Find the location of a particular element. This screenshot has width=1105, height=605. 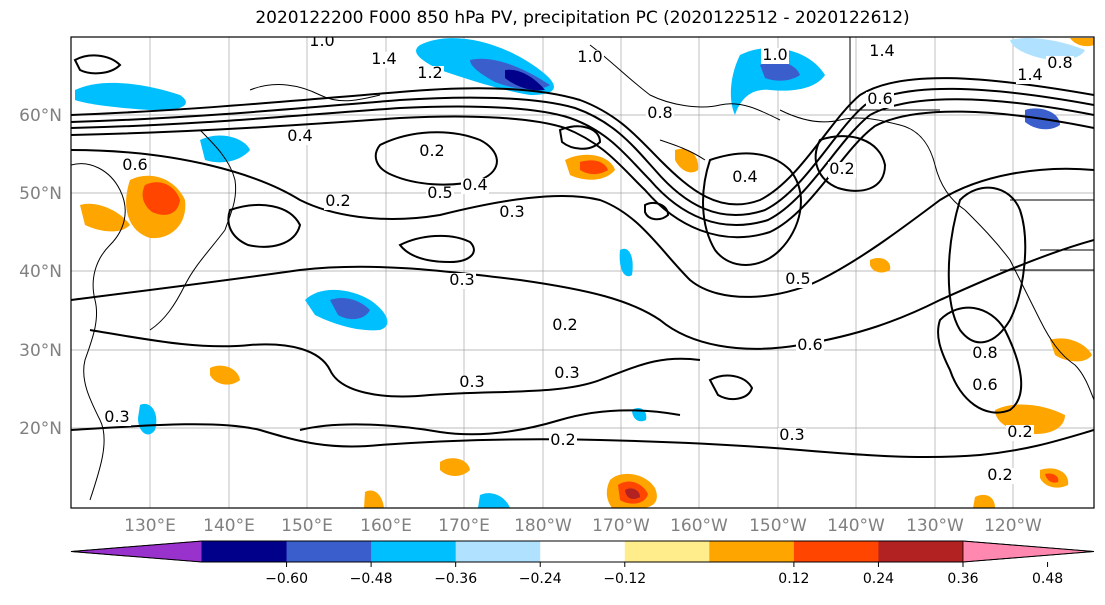

colorbar is located at coordinates (582, 551).